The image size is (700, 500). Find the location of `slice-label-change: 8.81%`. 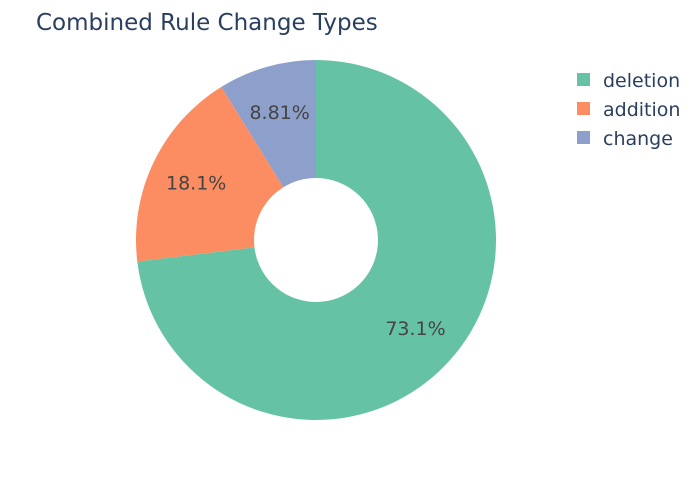

slice-label-change: 8.81% is located at coordinates (279, 113).